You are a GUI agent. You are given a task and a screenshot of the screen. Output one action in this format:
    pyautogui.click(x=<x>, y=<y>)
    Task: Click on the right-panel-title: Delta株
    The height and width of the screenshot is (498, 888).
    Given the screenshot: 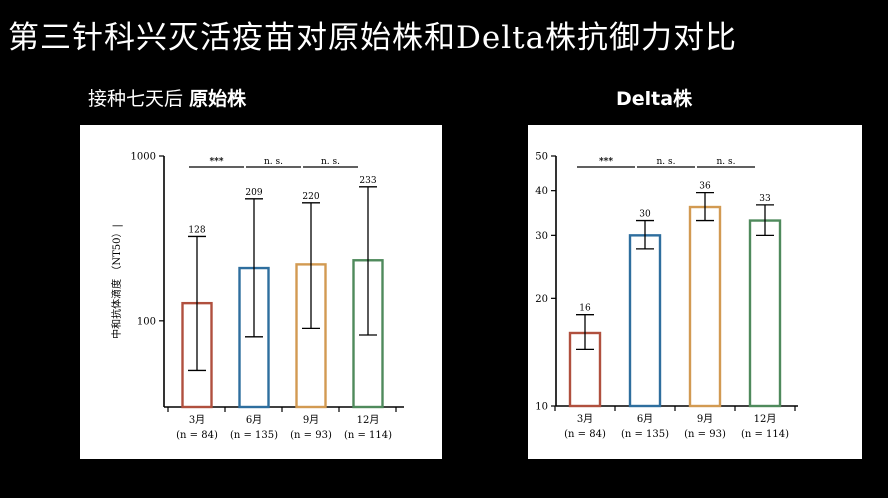 What is the action you would take?
    pyautogui.click(x=654, y=99)
    